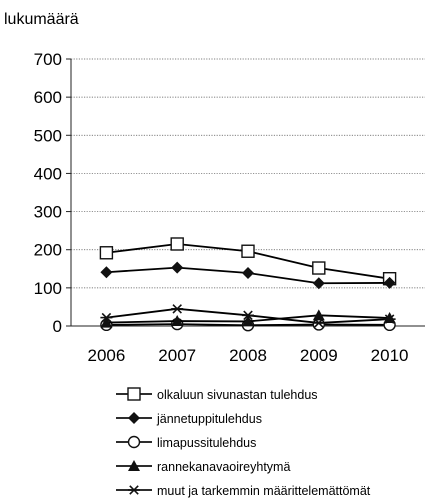 The width and height of the screenshot is (445, 504). What do you see at coordinates (206, 443) in the screenshot?
I see `legend-label: limapussitulehdus` at bounding box center [206, 443].